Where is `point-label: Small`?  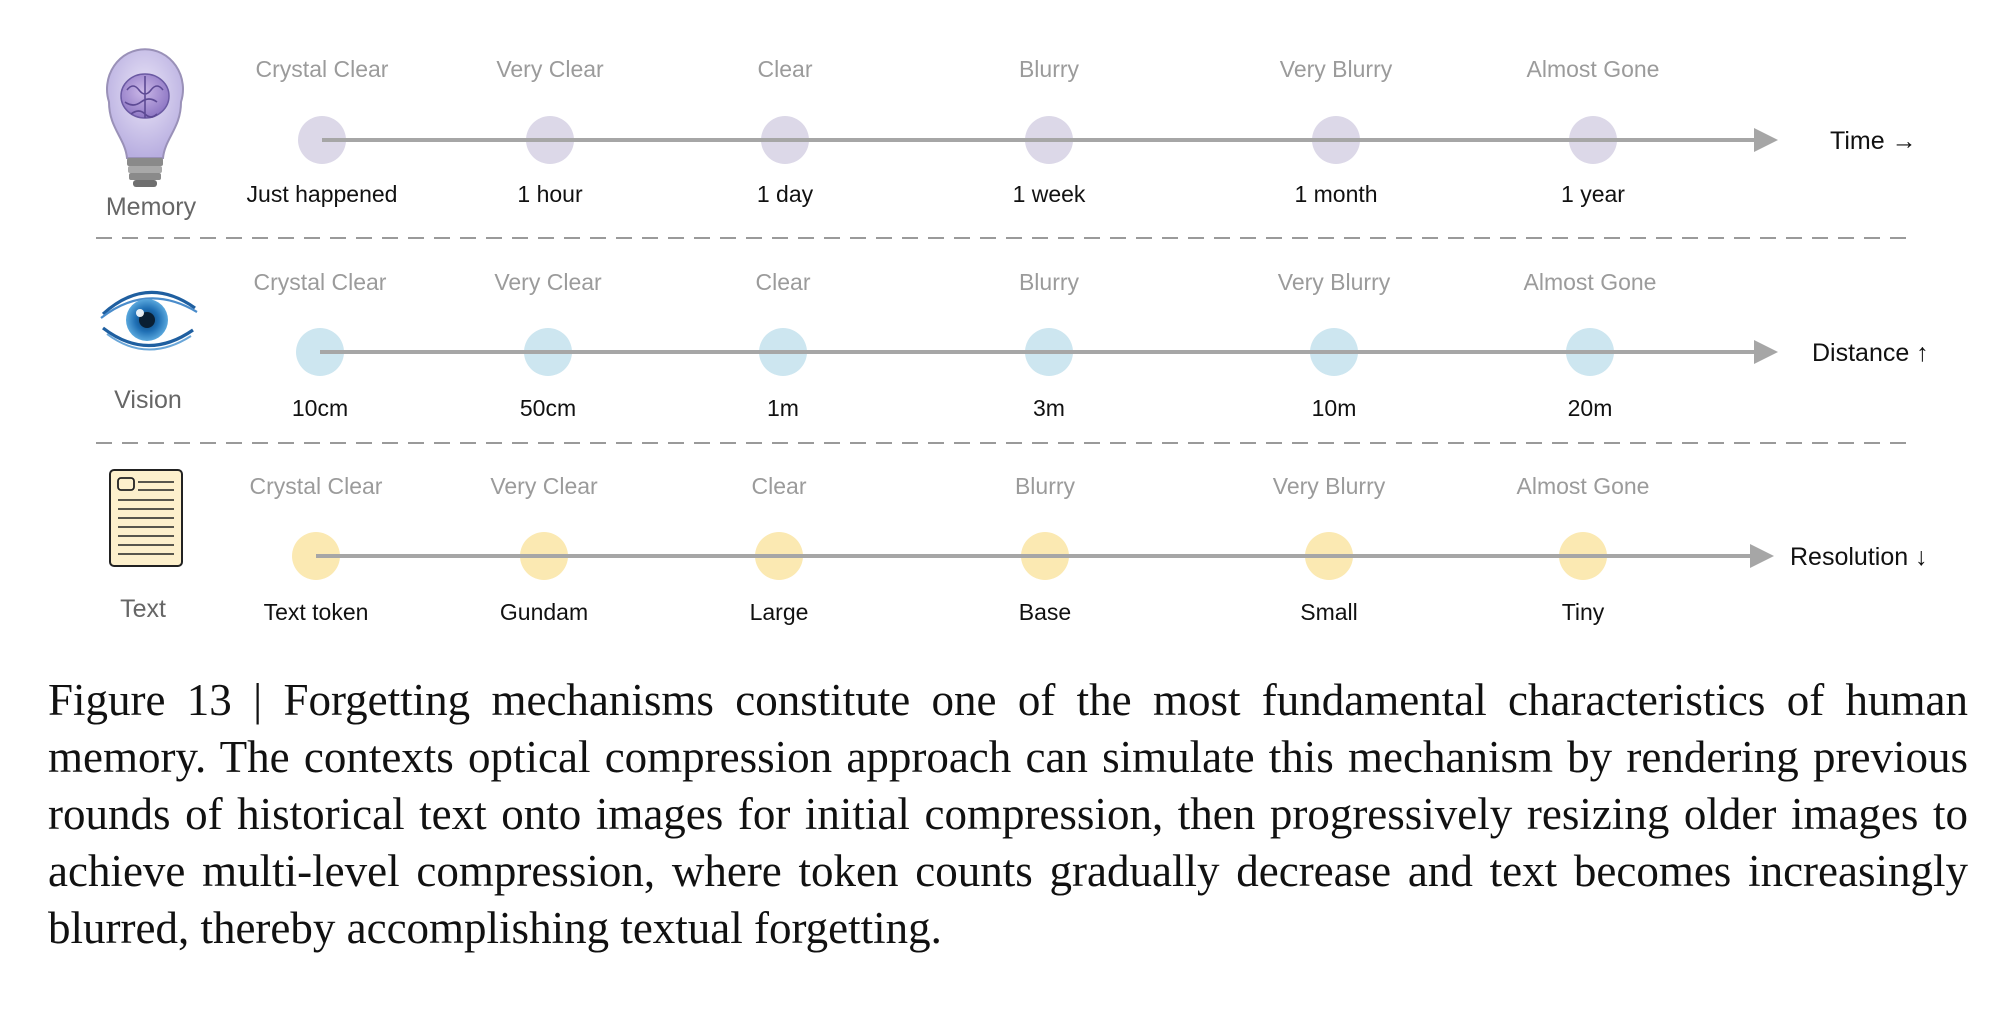
point-label: Small is located at coordinates (1329, 612).